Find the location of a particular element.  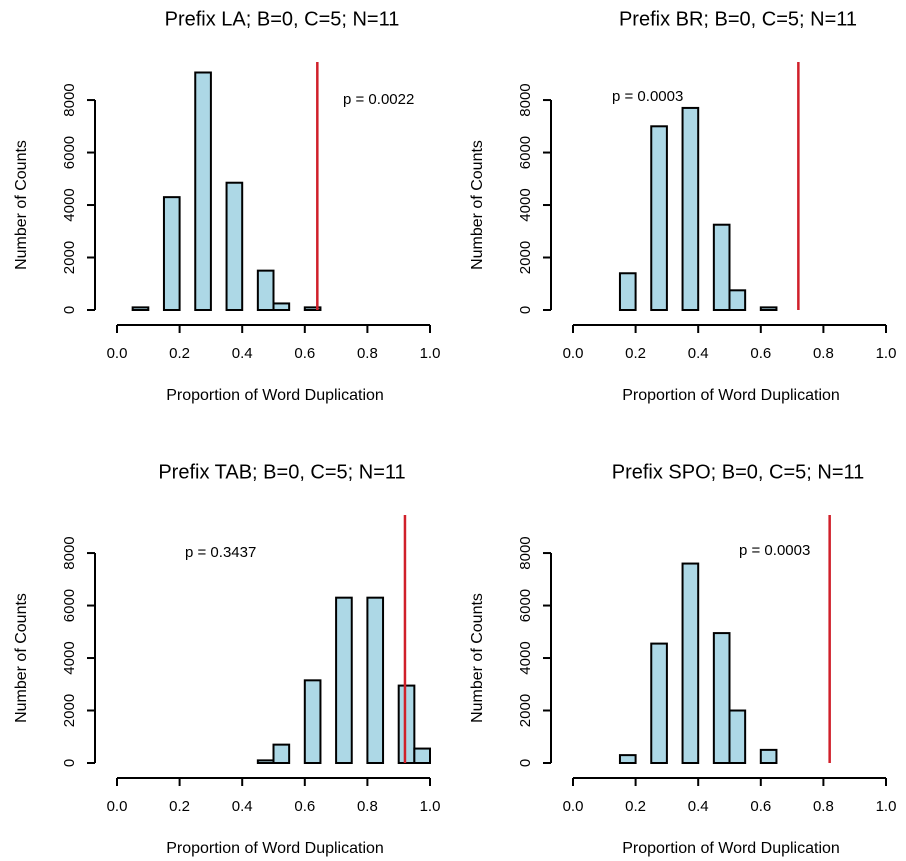

chart-title: Prefix BR; B=0, C=5; N=11 is located at coordinates (738, 19).